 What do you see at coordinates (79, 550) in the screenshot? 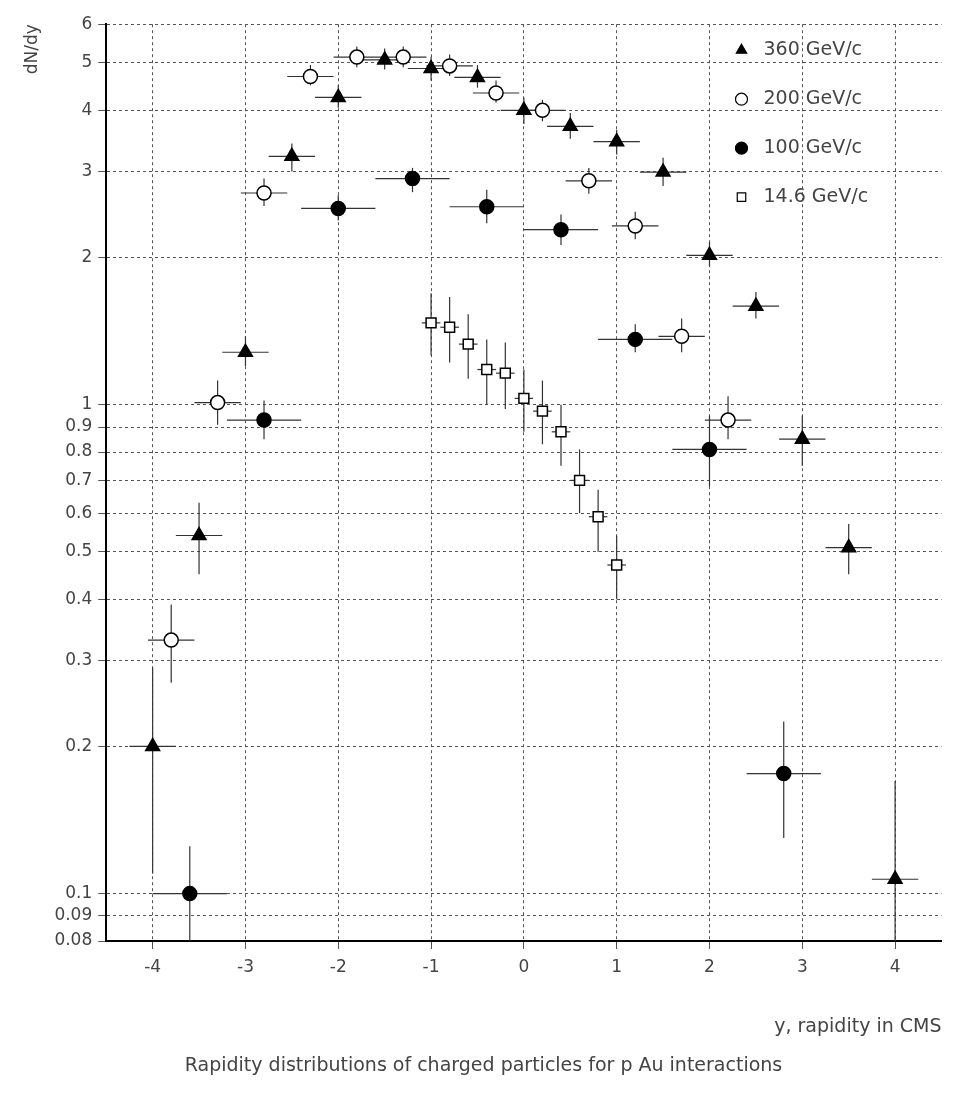
I see `y-tick-label: 0.5` at bounding box center [79, 550].